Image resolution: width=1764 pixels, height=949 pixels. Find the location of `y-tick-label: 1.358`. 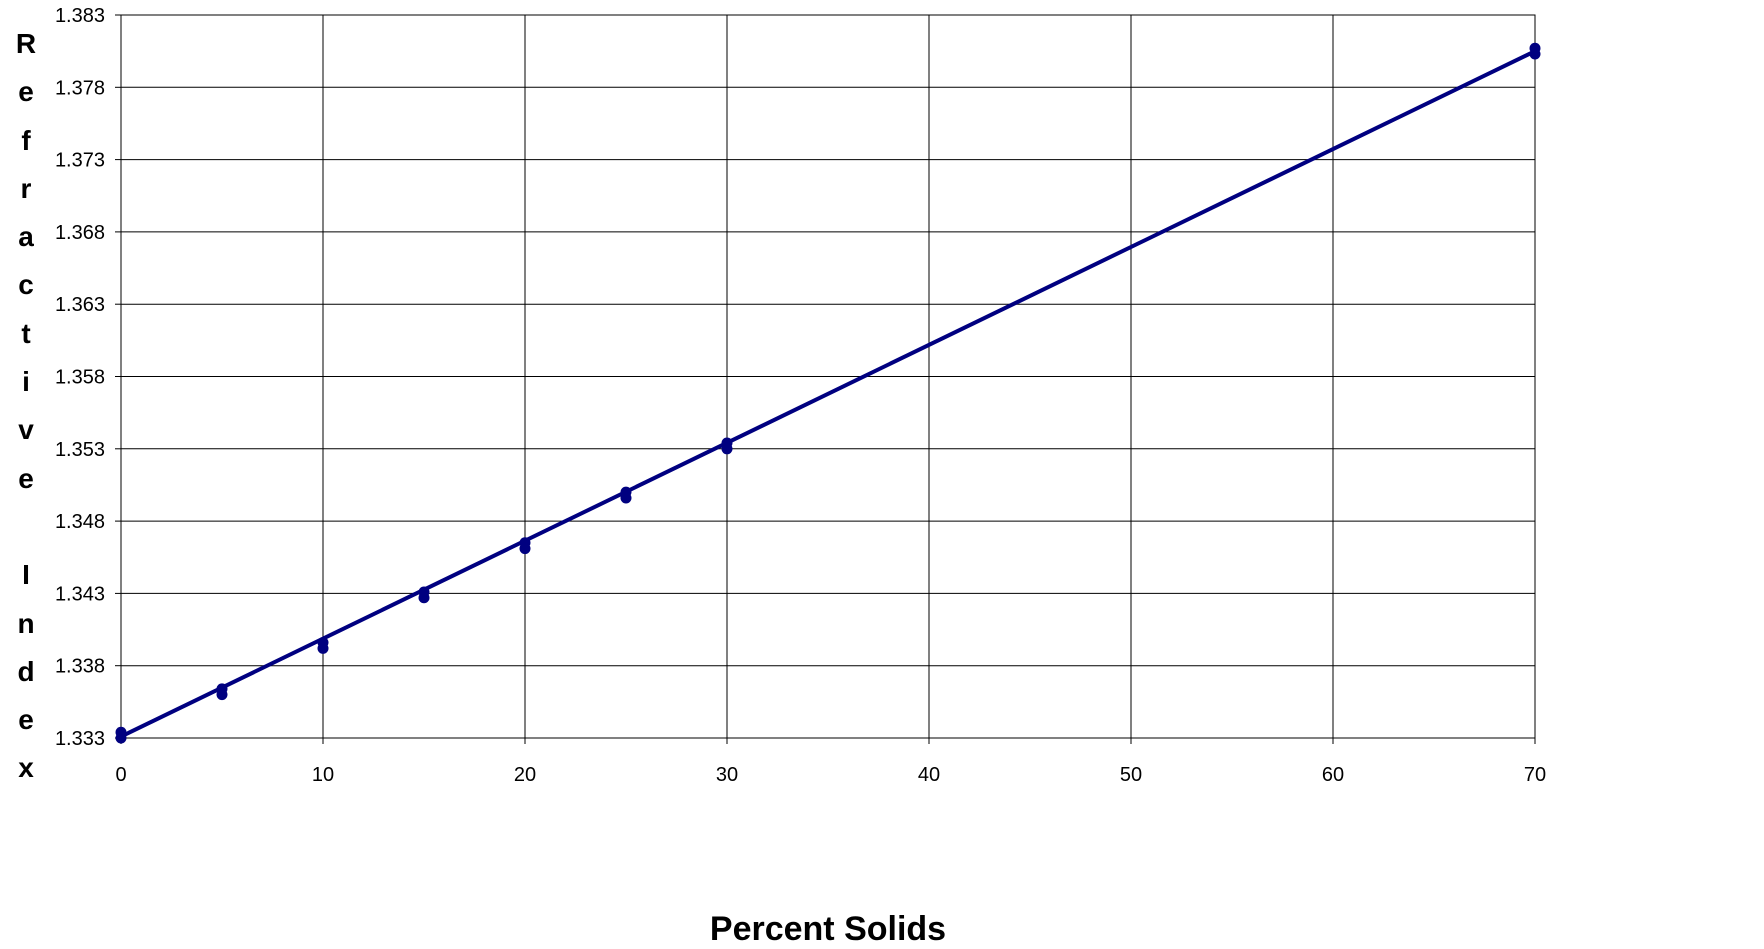

y-tick-label: 1.358 is located at coordinates (80, 378).